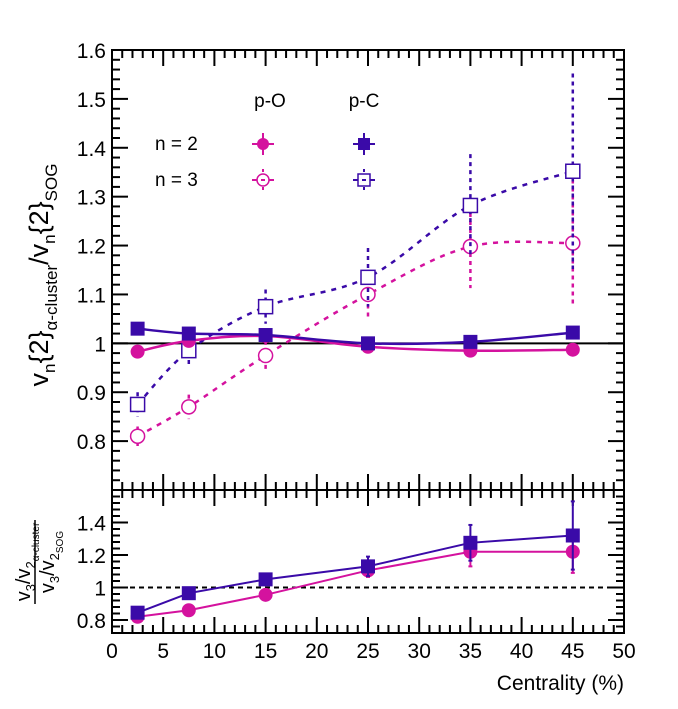 The image size is (678, 709). What do you see at coordinates (49, 238) in the screenshot?
I see `ylabel-n2: n` at bounding box center [49, 238].